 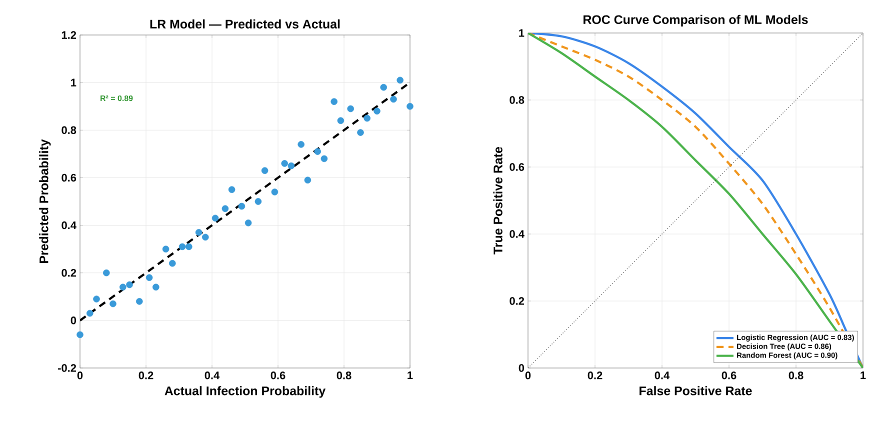 I want to click on y-axis-title: True Positive Rate, so click(x=497, y=200).